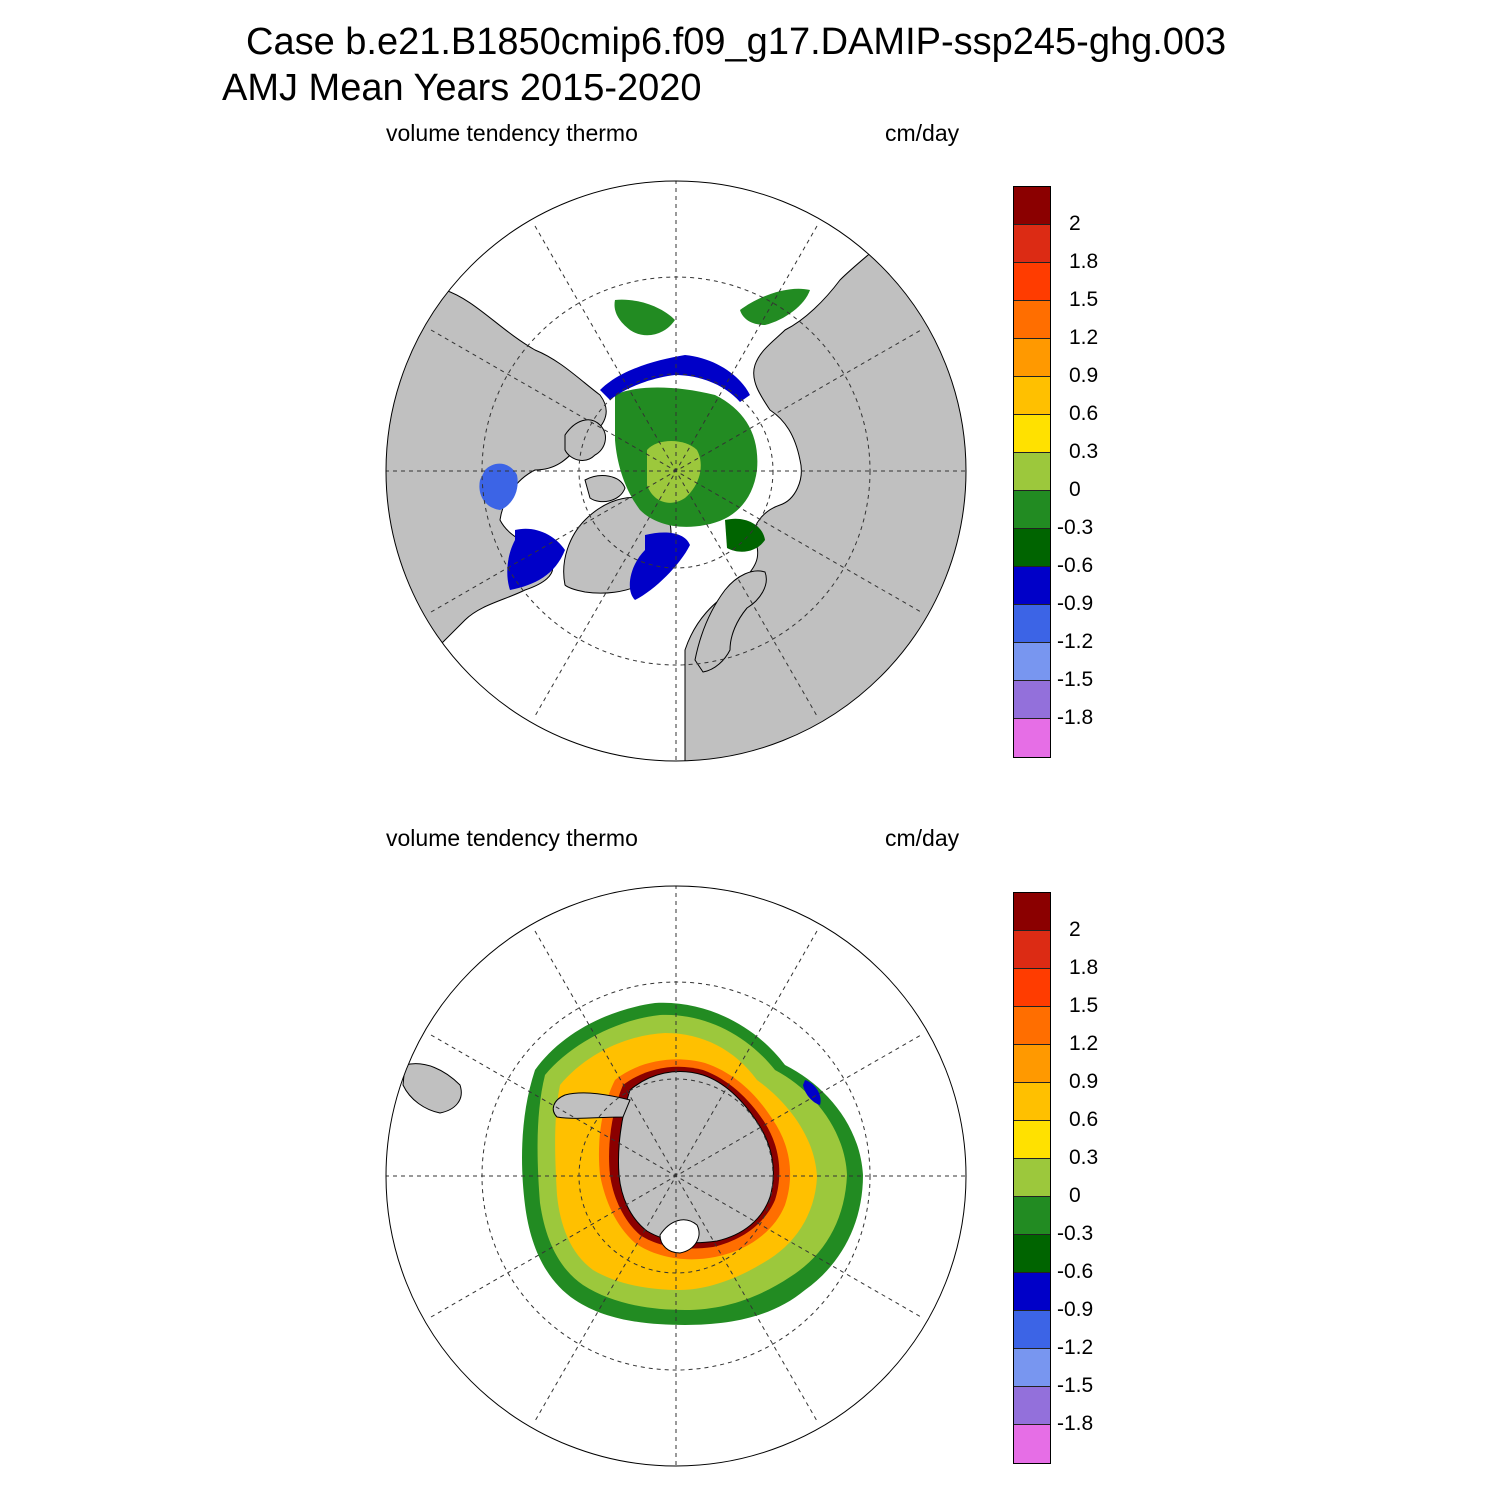  Describe the element at coordinates (498, 486) in the screenshot. I see `ice-hudson-bay` at that location.